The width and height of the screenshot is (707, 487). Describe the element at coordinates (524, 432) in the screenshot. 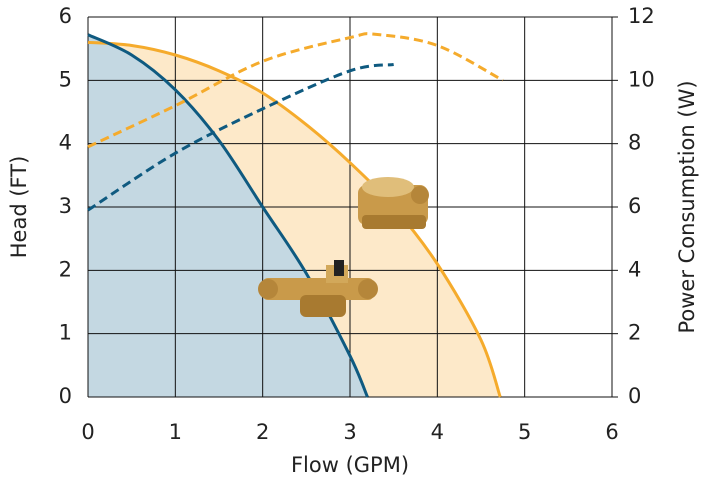

I see `x-tick-label: 5` at that location.